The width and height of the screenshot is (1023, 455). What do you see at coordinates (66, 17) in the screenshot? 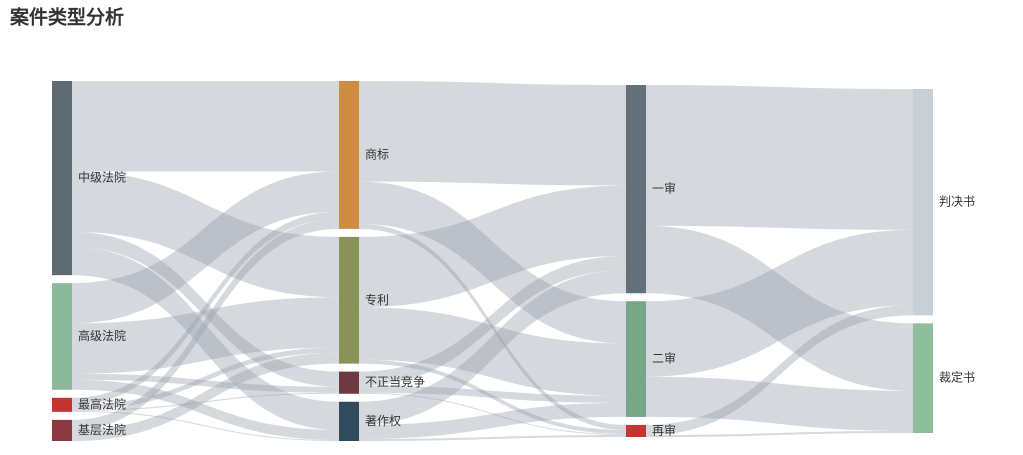
I see `chart-title: 案件类型分析` at bounding box center [66, 17].